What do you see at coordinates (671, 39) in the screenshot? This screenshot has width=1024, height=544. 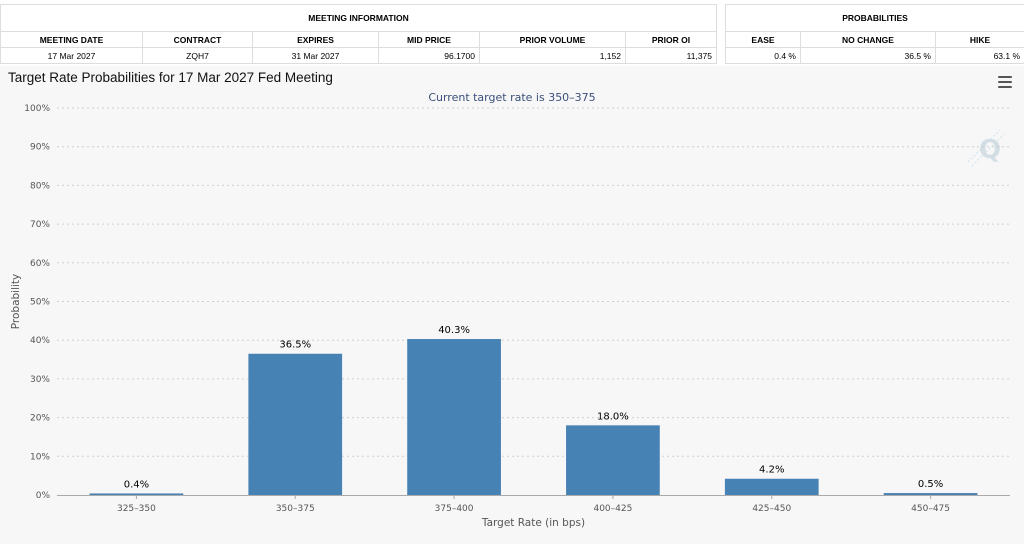 I see `col-prior-oi: PRIOR OI` at bounding box center [671, 39].